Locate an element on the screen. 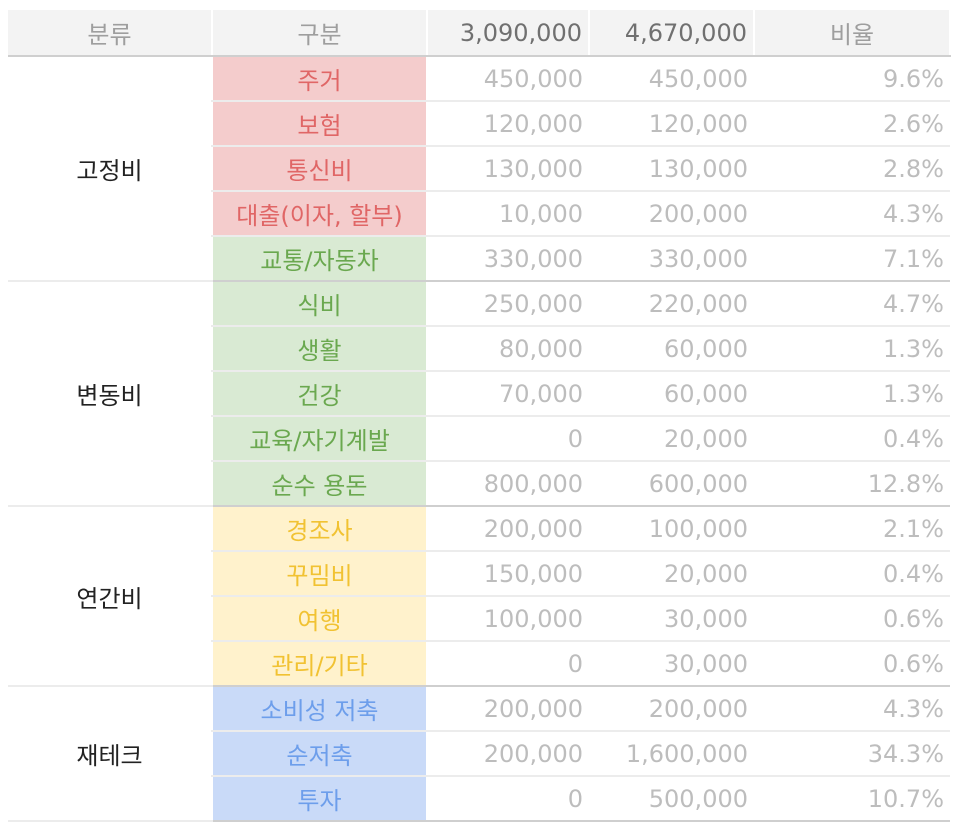  table-row: 건강 70,000 60,000 1.3% is located at coordinates (479, 394).